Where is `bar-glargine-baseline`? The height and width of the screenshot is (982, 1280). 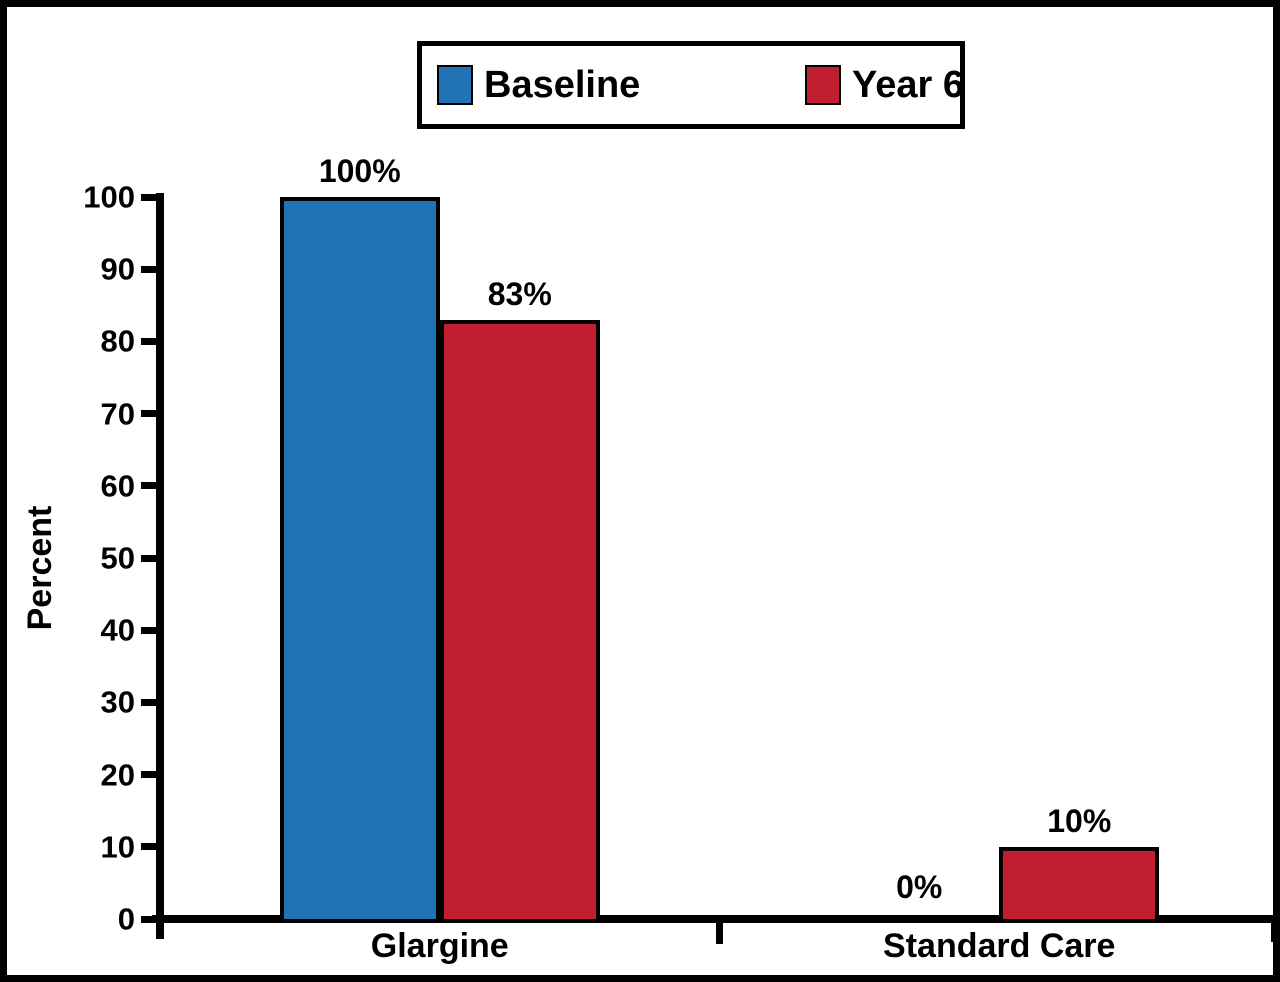
bar-glargine-baseline is located at coordinates (359, 560).